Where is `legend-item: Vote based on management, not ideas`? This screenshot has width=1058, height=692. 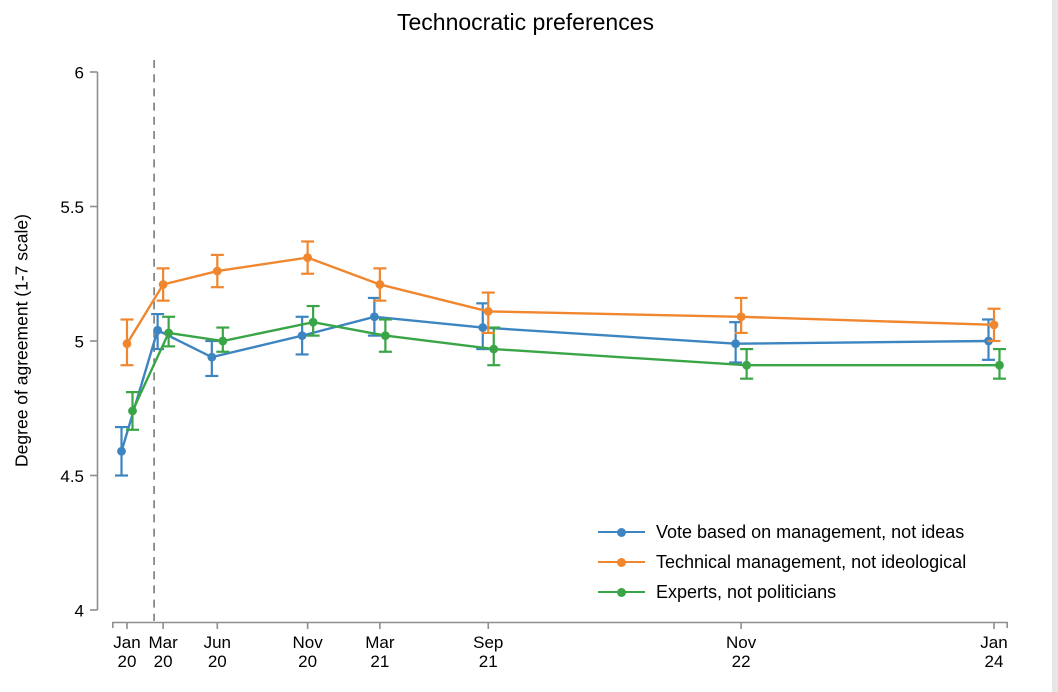
legend-item: Vote based on management, not ideas is located at coordinates (782, 532).